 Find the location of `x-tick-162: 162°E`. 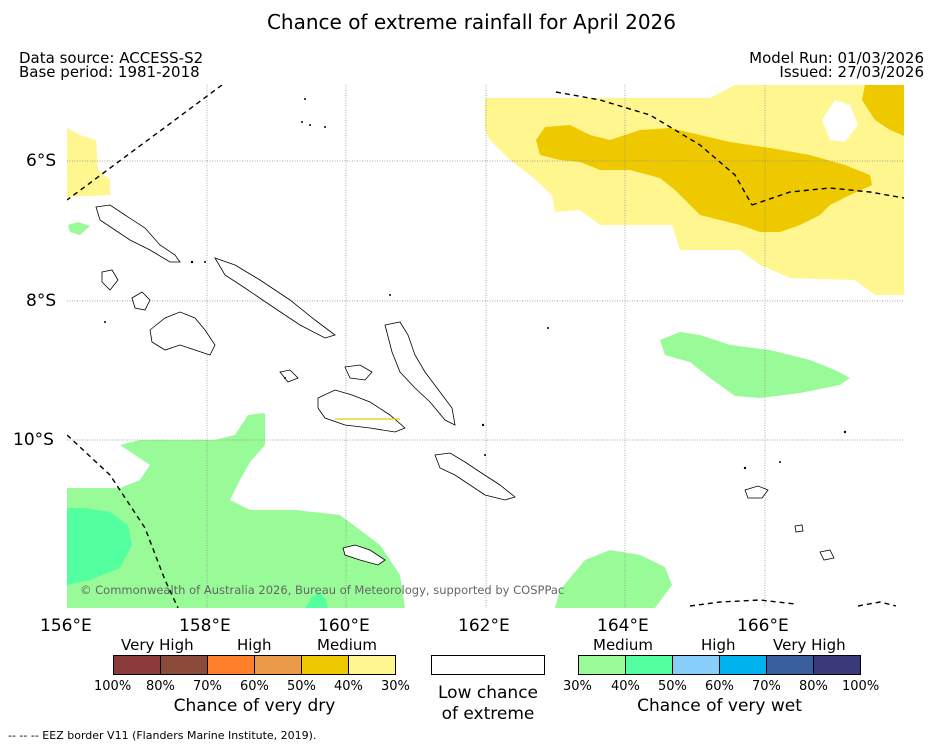

x-tick-162: 162°E is located at coordinates (484, 626).